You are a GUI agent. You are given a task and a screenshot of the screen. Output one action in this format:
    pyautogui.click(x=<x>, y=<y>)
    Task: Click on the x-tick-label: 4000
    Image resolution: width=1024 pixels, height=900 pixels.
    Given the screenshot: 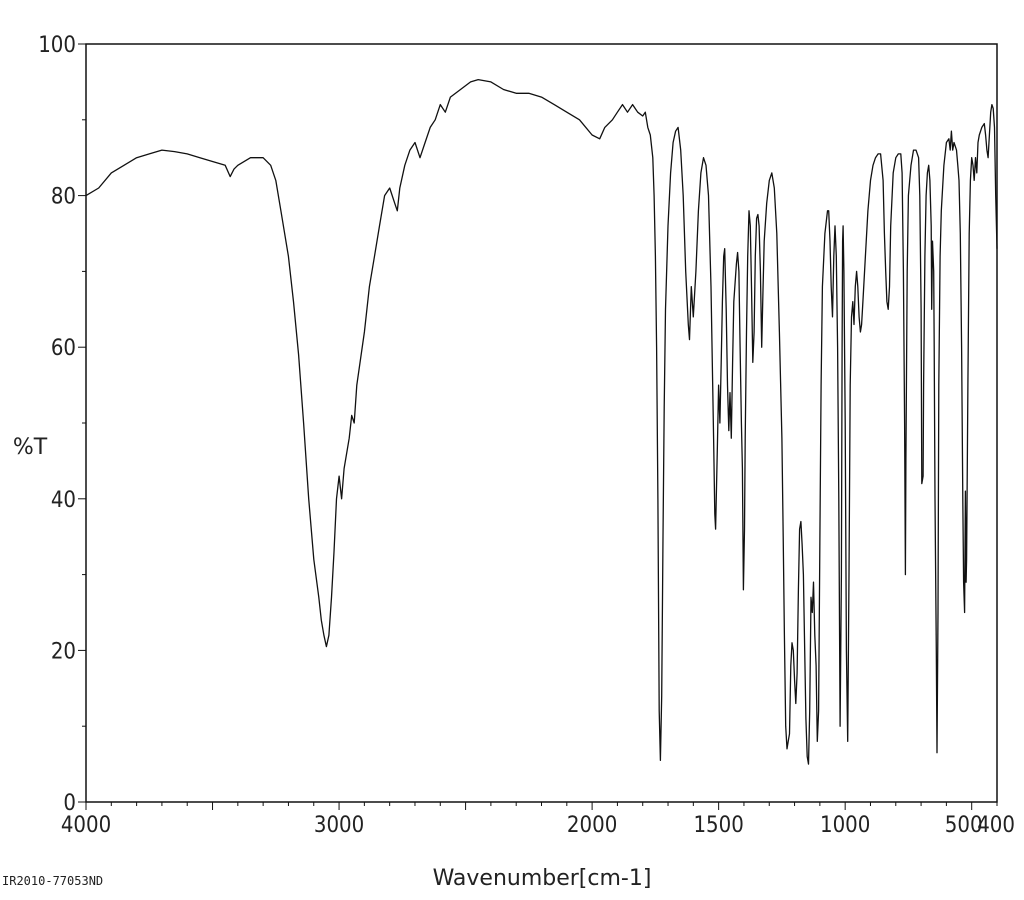 What is the action you would take?
    pyautogui.click(x=86, y=825)
    